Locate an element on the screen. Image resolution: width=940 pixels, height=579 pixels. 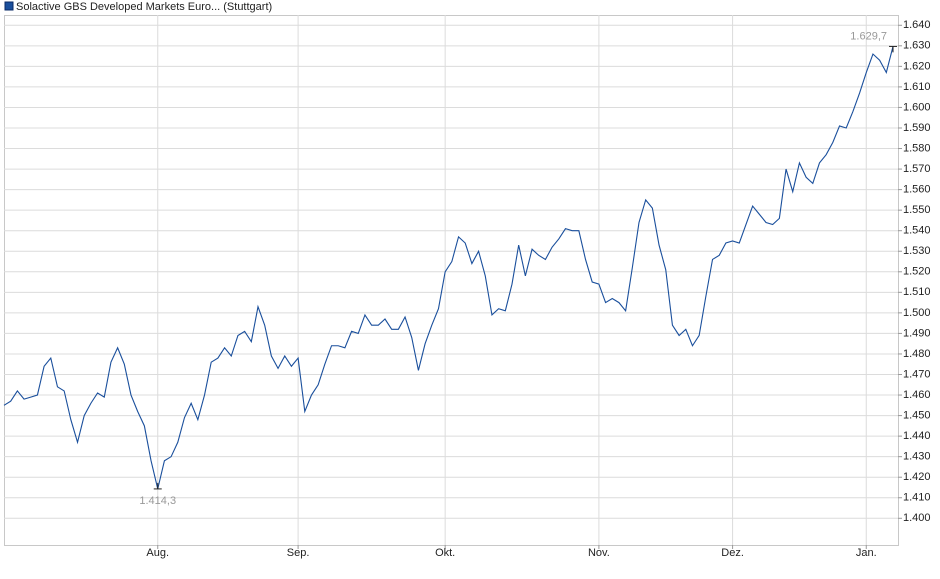
y-tick-label: 1.600 is located at coordinates (917, 107).